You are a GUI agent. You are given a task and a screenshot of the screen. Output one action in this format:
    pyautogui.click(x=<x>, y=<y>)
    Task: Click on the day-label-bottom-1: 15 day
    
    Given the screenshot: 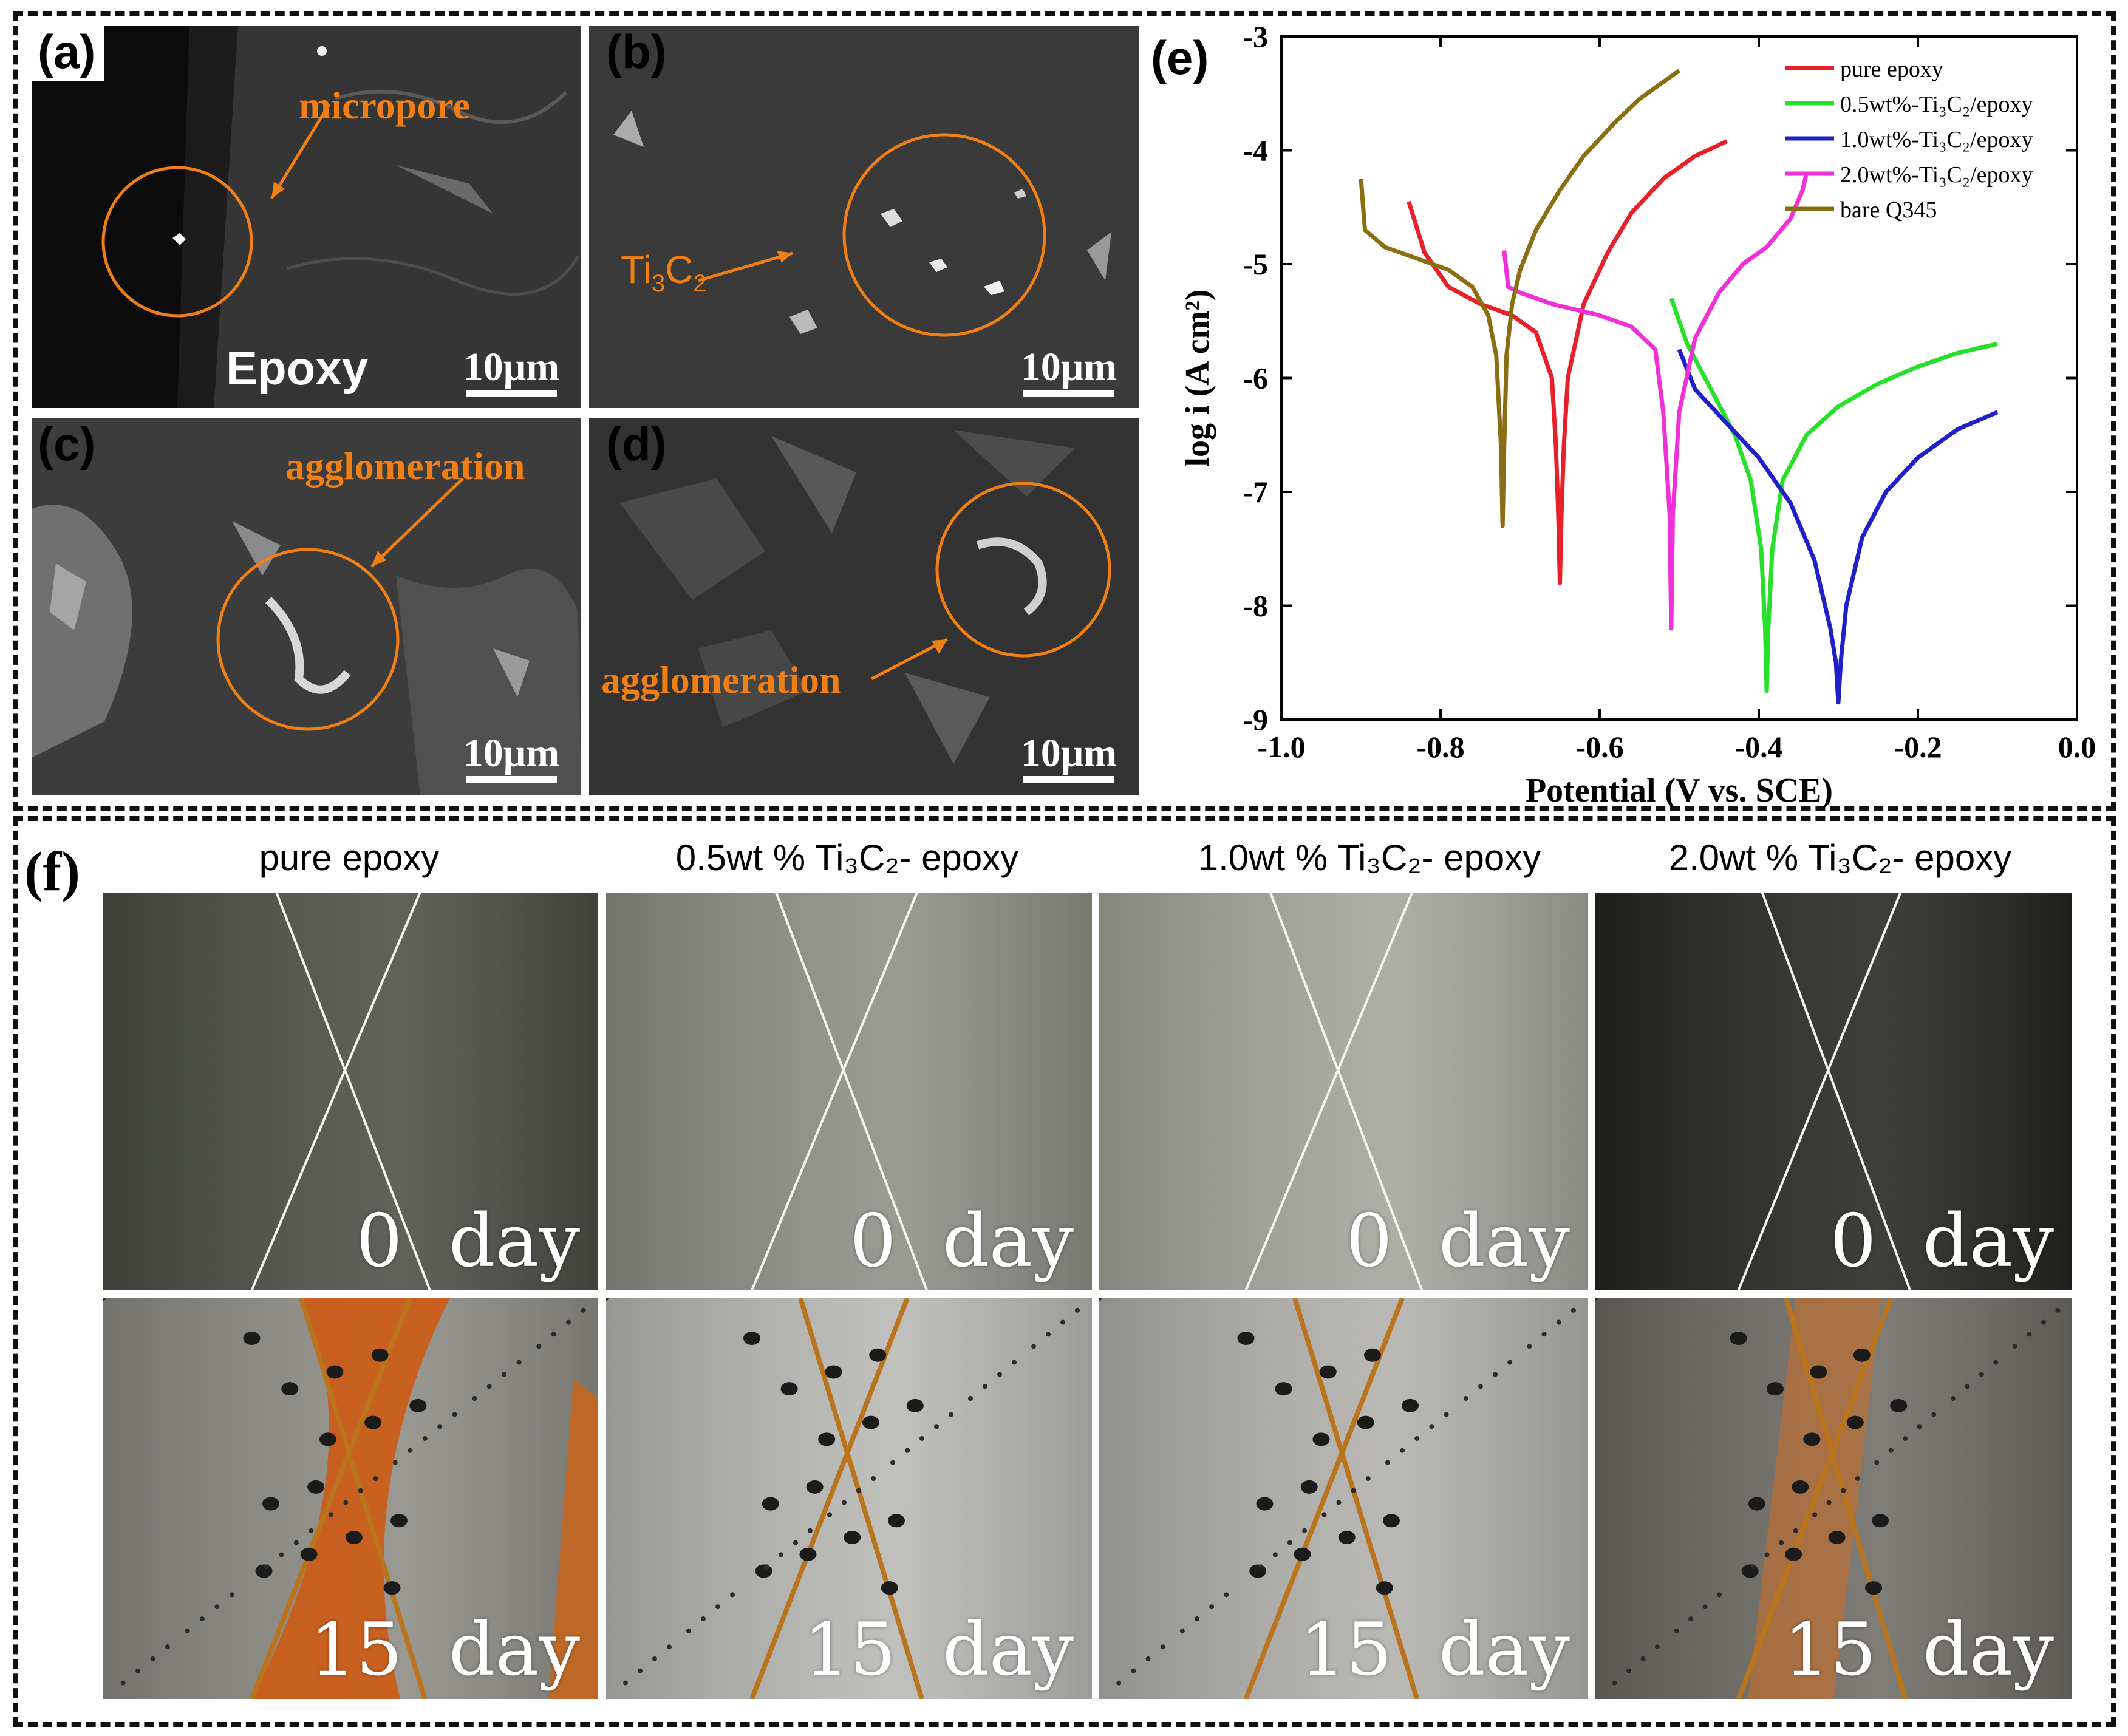 What is the action you would take?
    pyautogui.click(x=444, y=1650)
    